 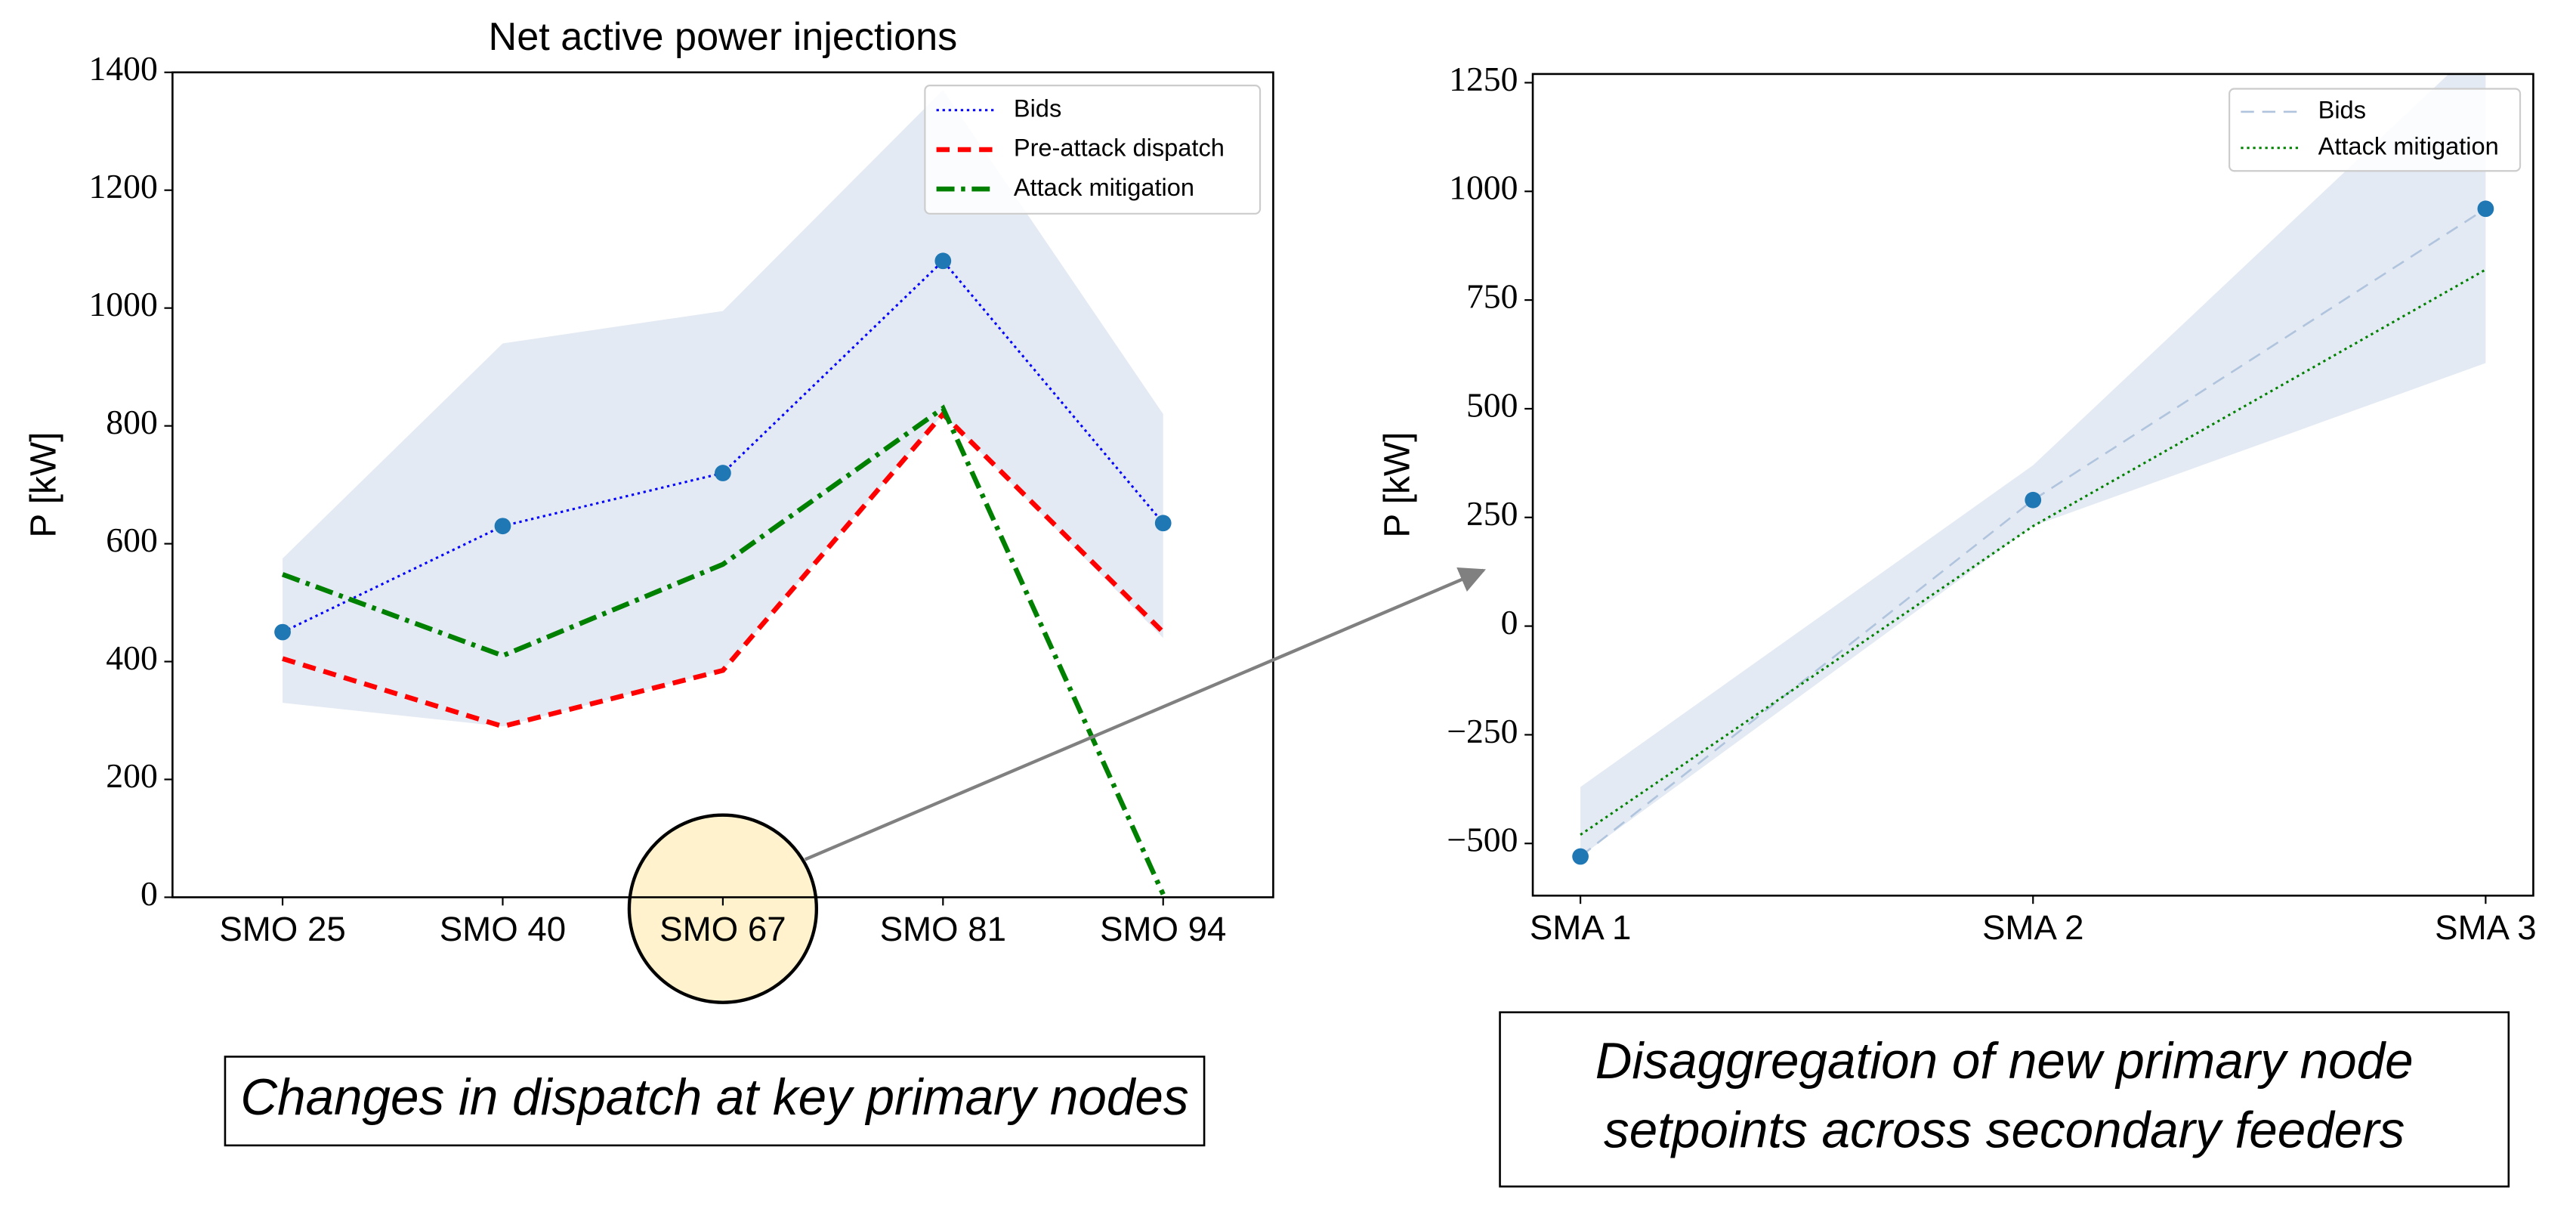 I want to click on y-tick-label: 250, so click(x=1492, y=513).